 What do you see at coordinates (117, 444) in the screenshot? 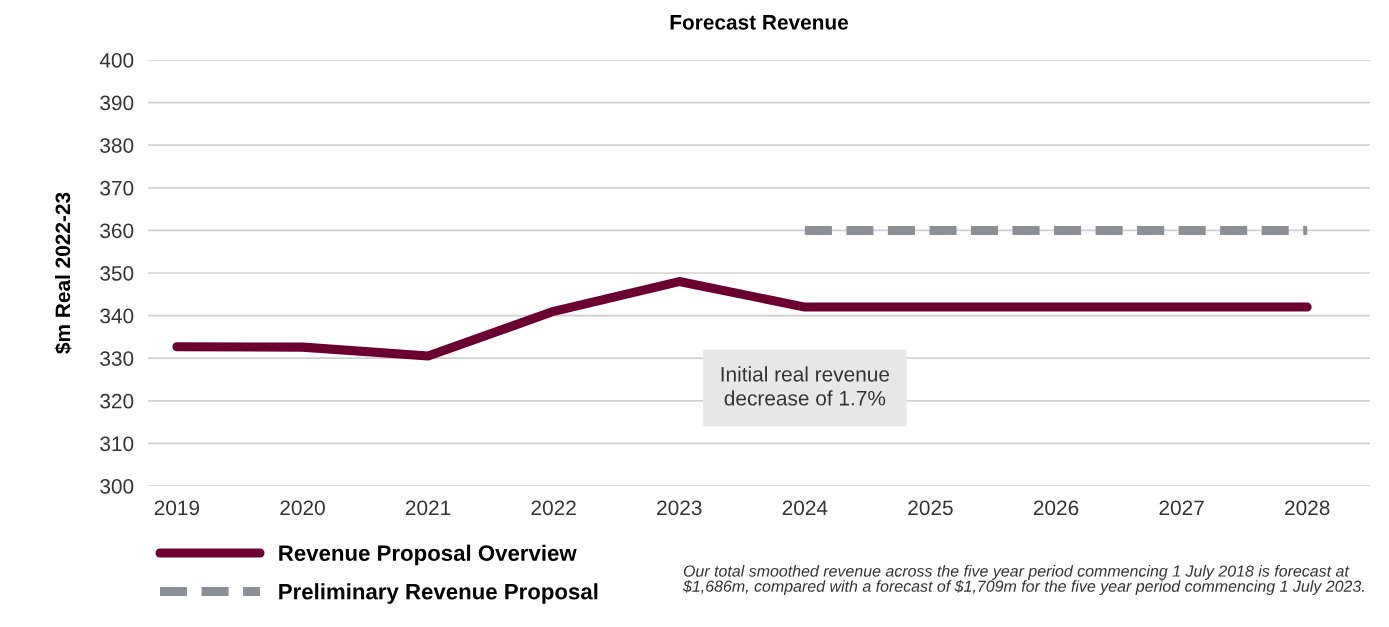
I see `y-tick-label: 310` at bounding box center [117, 444].